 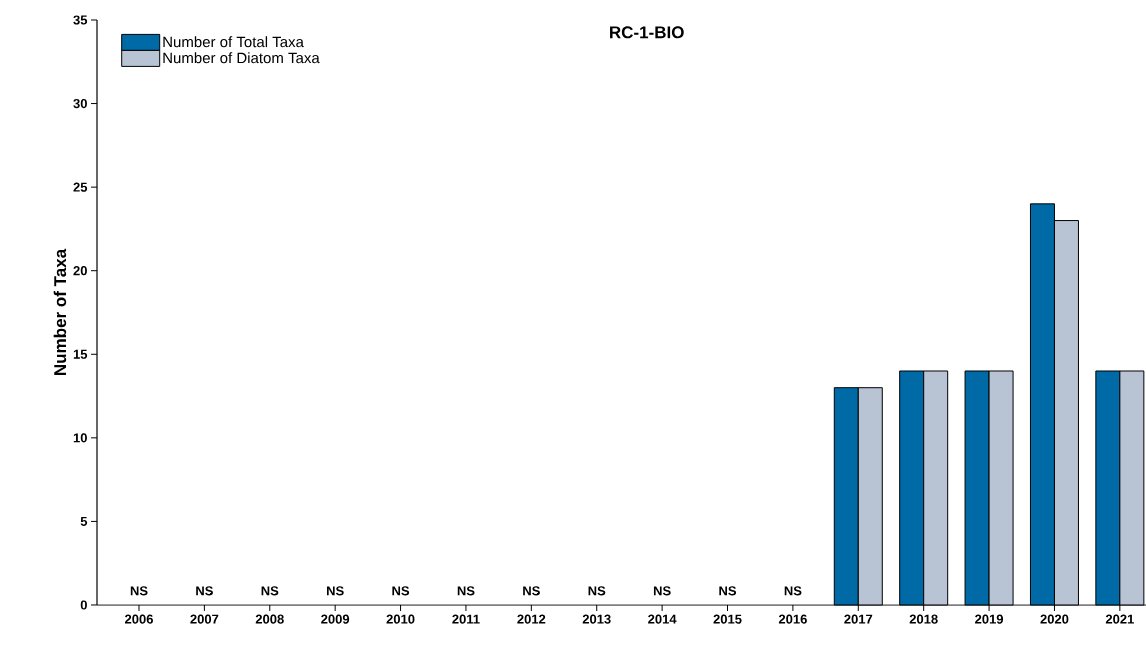 What do you see at coordinates (80, 438) in the screenshot?
I see `y-tick-label: 10` at bounding box center [80, 438].